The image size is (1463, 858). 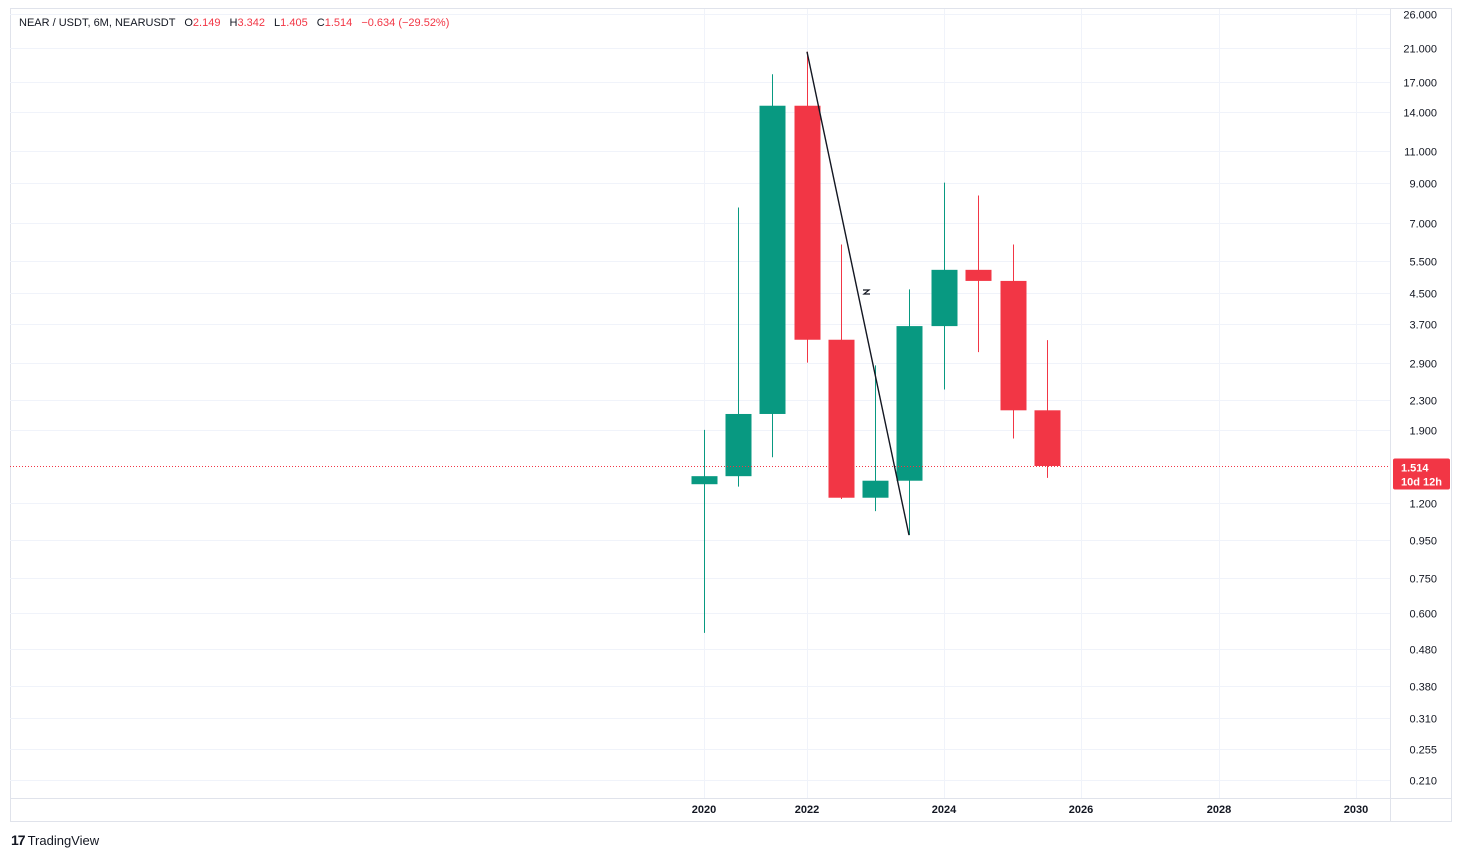 I want to click on y-tick-label: 2.300, so click(x=1423, y=402).